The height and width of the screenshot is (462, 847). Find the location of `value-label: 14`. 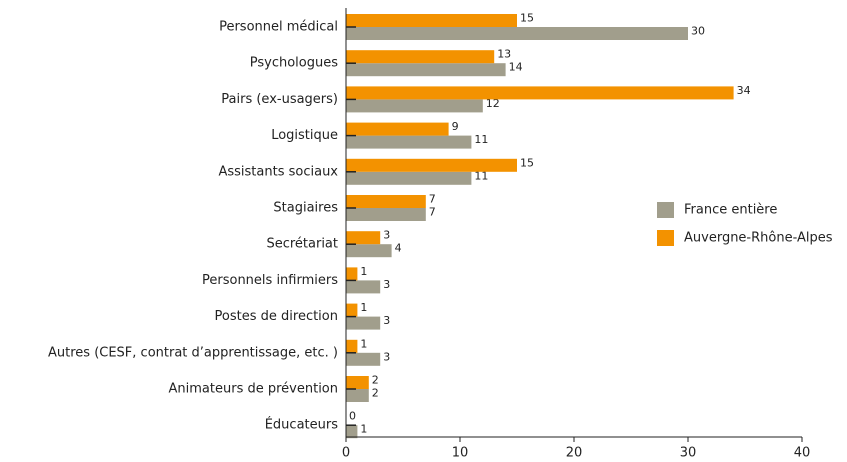

value-label: 14 is located at coordinates (516, 67).